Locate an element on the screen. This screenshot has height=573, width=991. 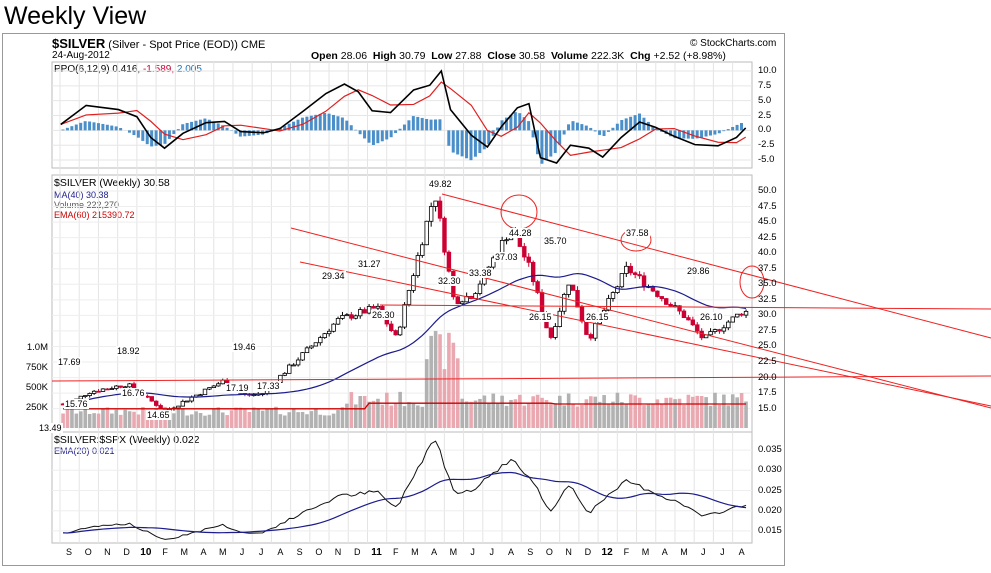
price-tick-label: 40.0 is located at coordinates (767, 253).